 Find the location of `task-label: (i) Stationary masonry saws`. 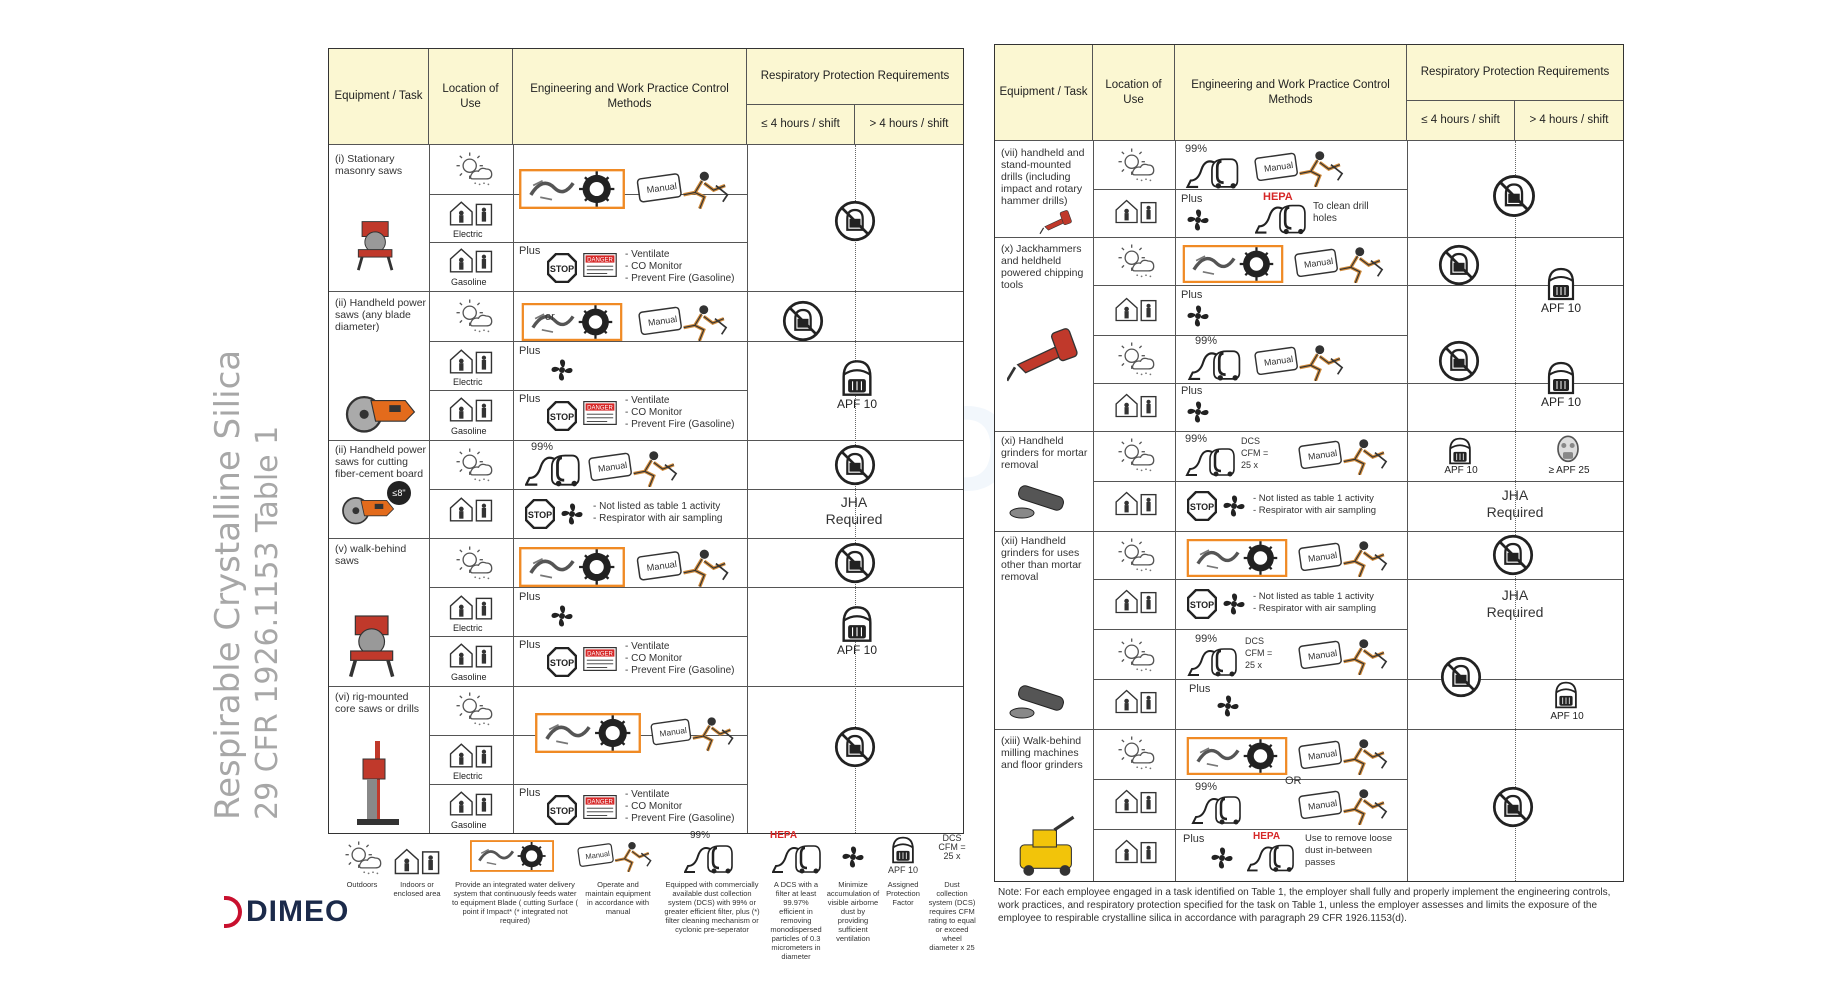

task-label: (i) Stationary masonry saws is located at coordinates (369, 165).